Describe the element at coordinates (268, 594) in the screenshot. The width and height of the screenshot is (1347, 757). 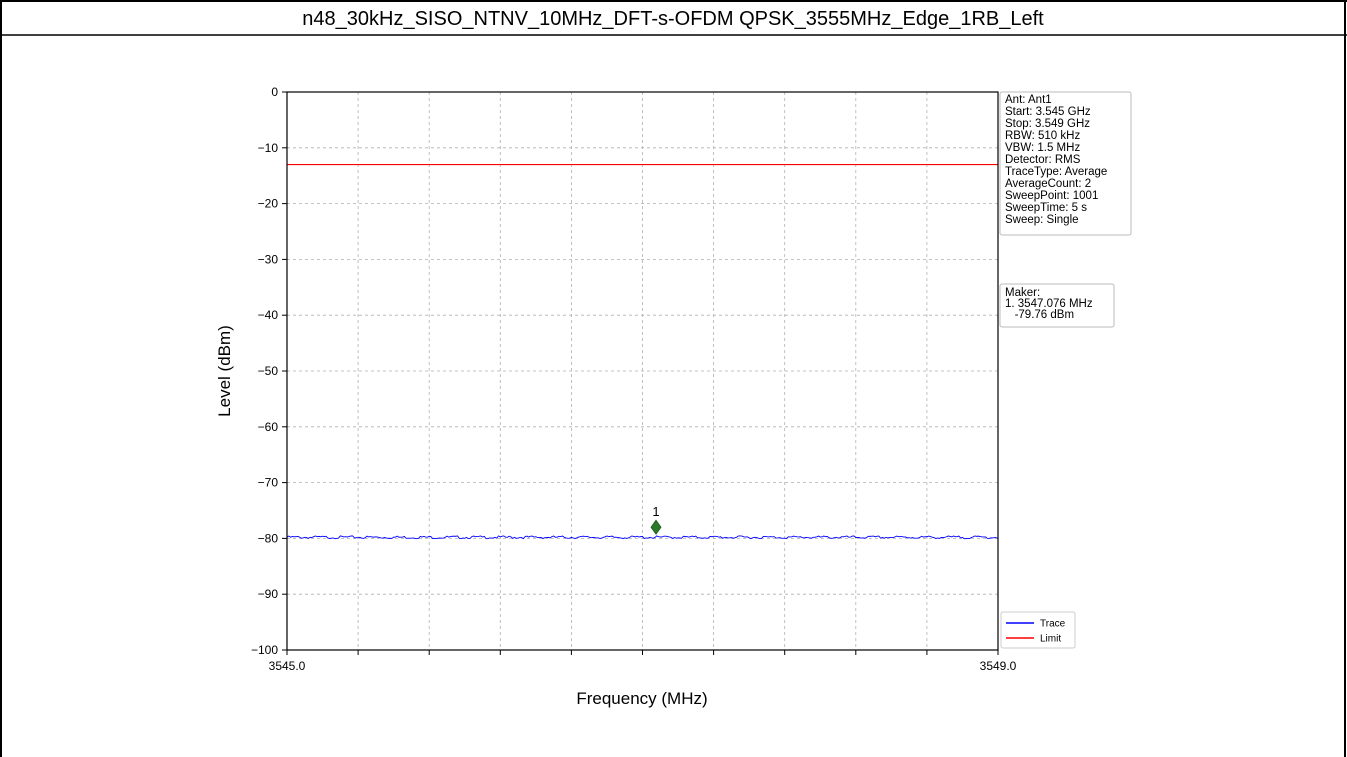
I see `y-tick-label: −90` at that location.